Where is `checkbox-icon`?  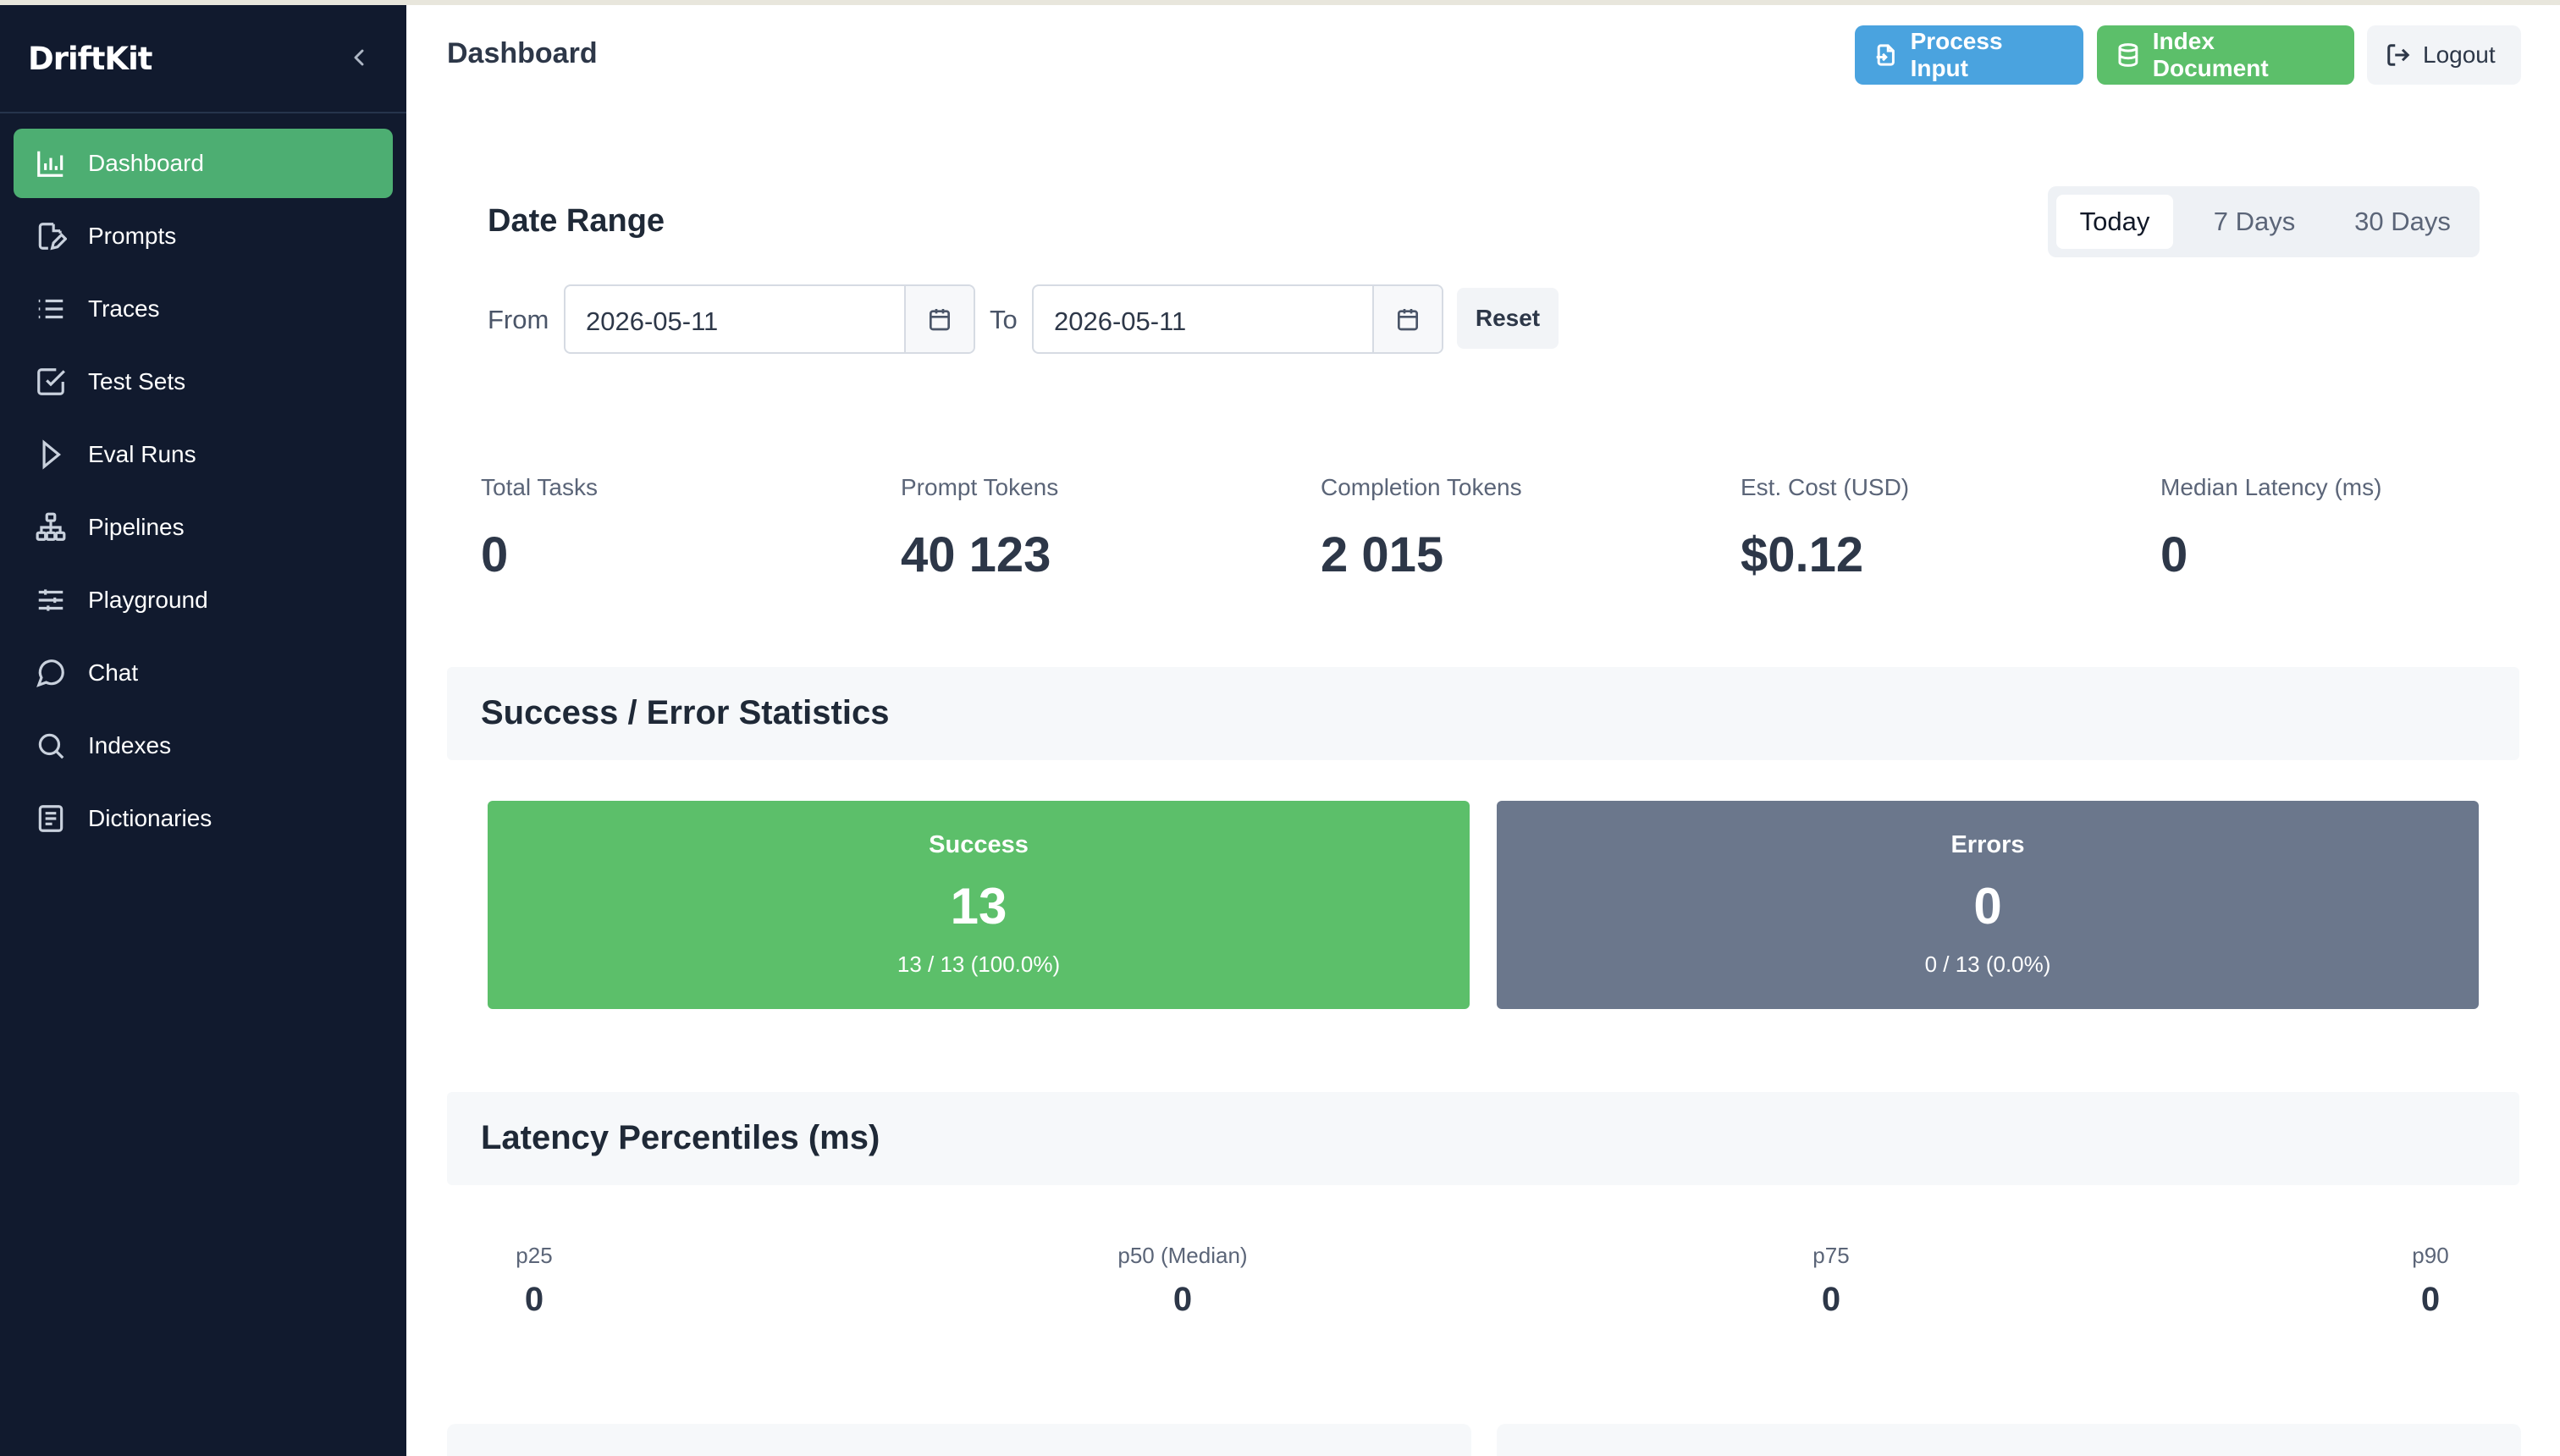 checkbox-icon is located at coordinates (51, 382).